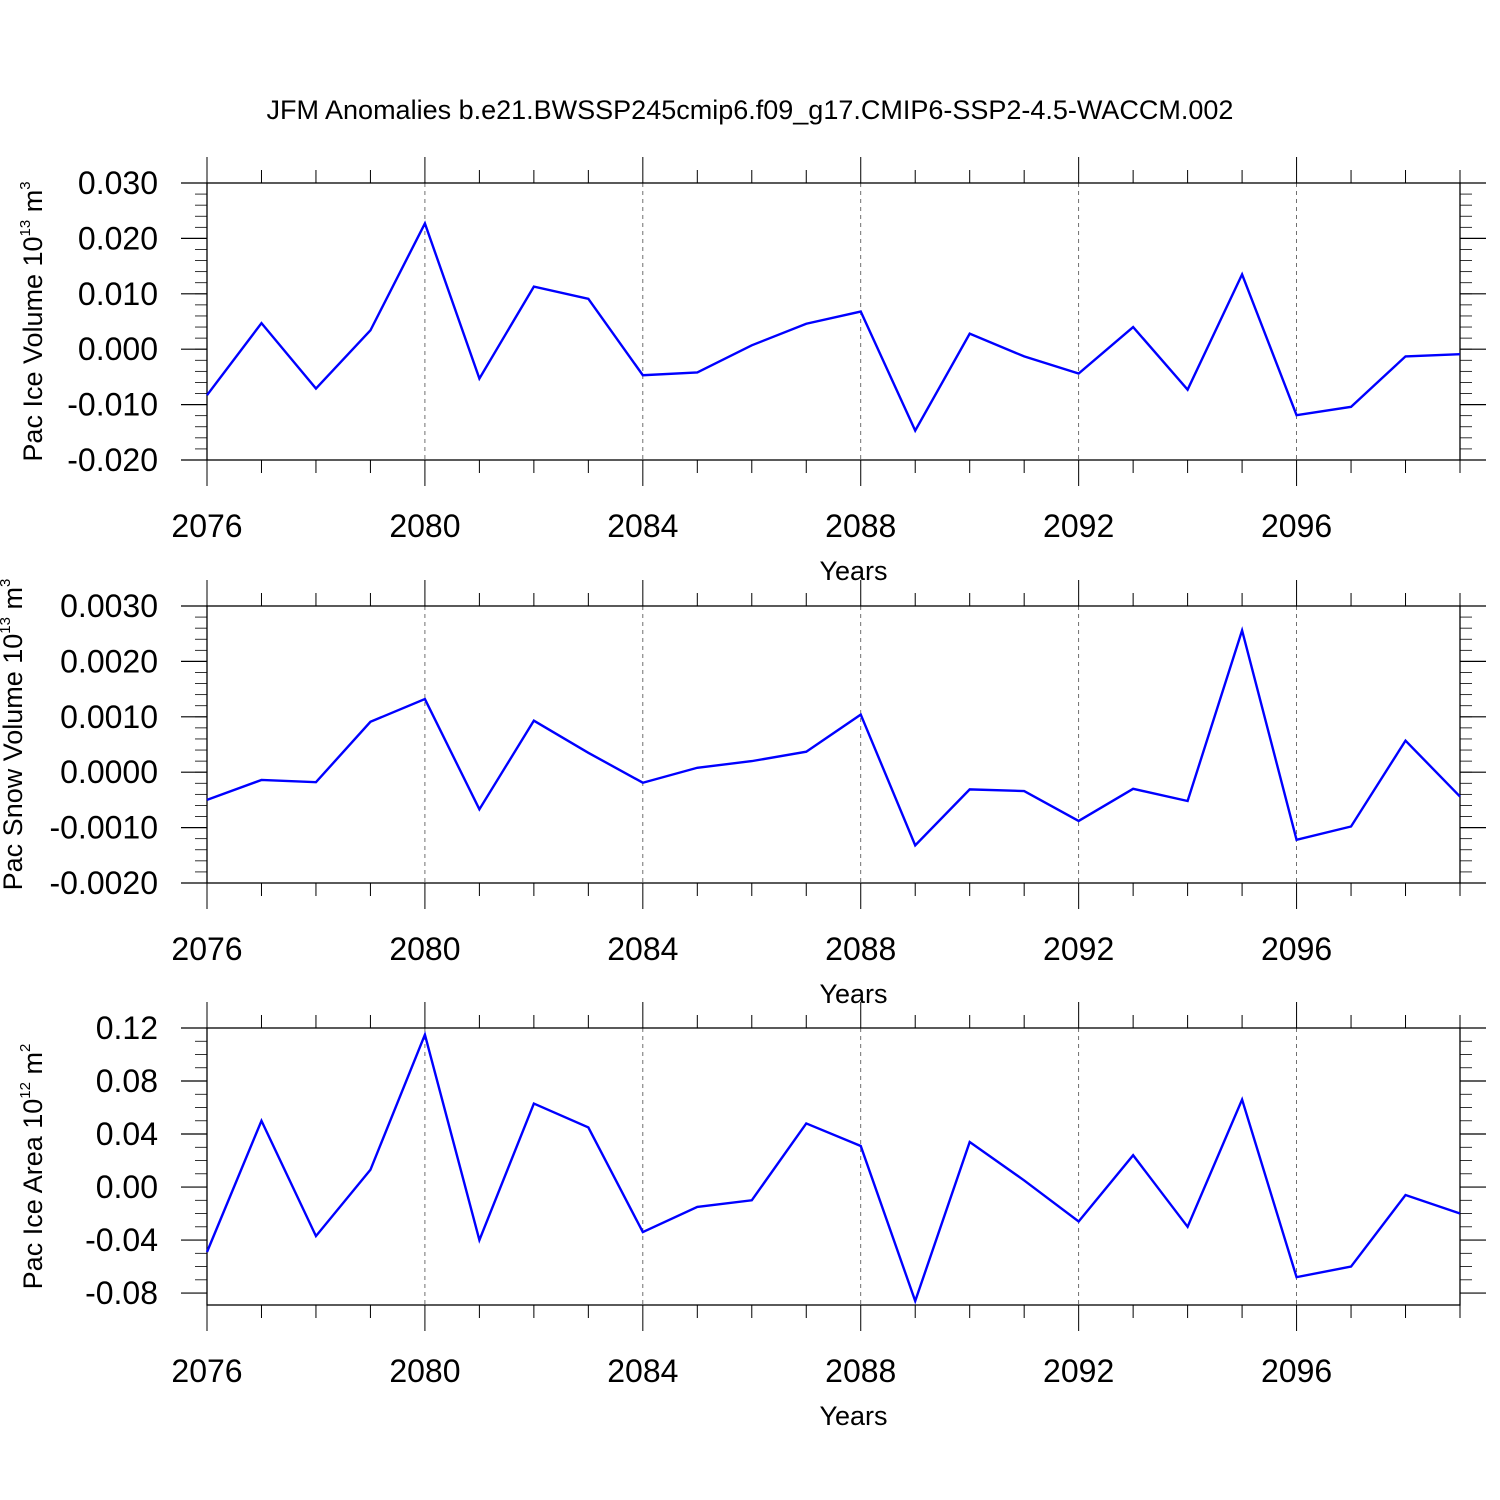 Image resolution: width=1500 pixels, height=1500 pixels. What do you see at coordinates (118, 349) in the screenshot?
I see `y-tick-label: 0.000` at bounding box center [118, 349].